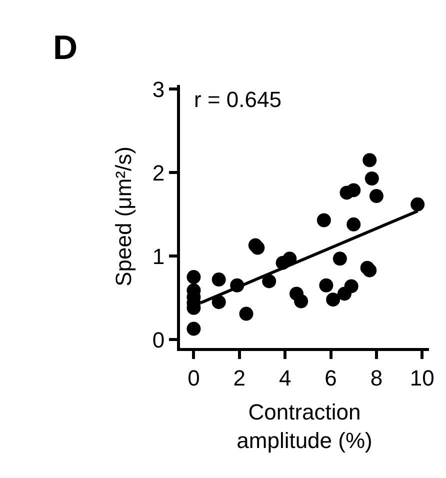  Describe the element at coordinates (238, 99) in the screenshot. I see `annotation: r = 0.645` at that location.